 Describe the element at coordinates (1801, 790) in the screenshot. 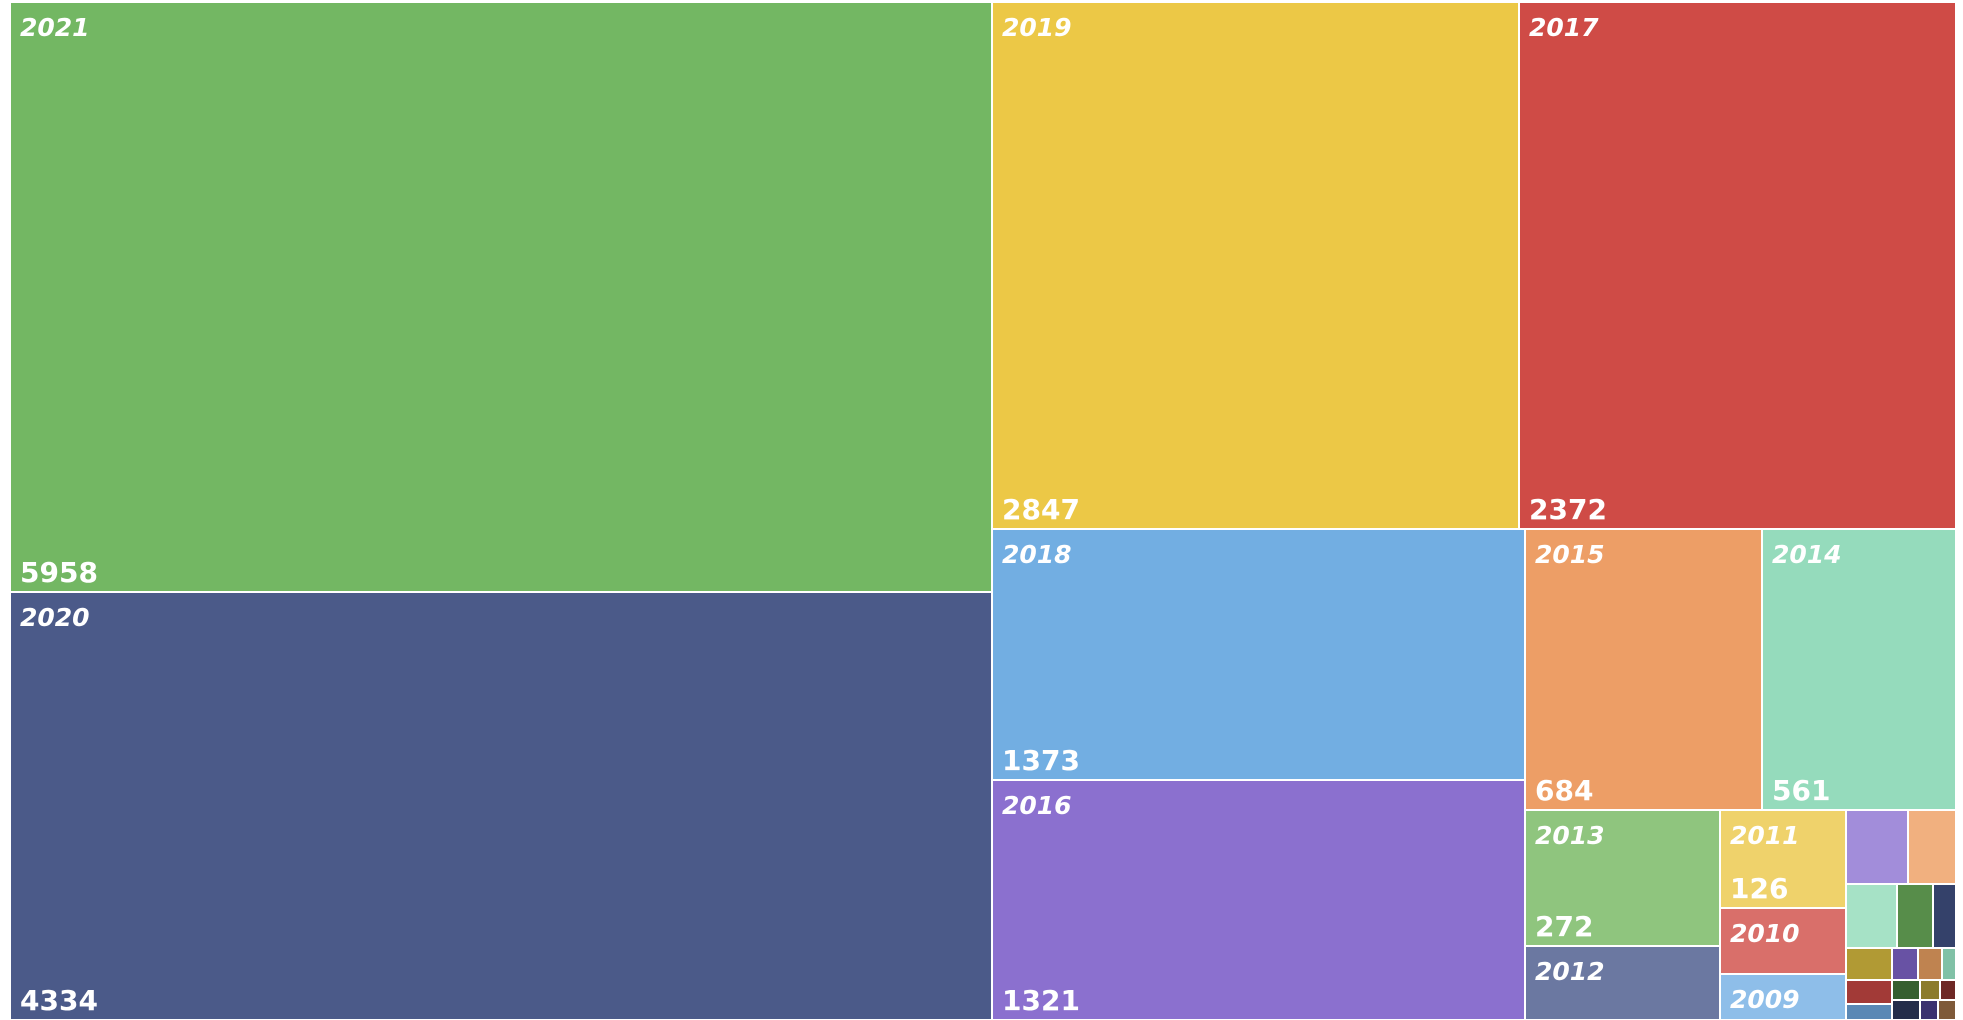

I see `tile-value-label-2014: 561` at that location.